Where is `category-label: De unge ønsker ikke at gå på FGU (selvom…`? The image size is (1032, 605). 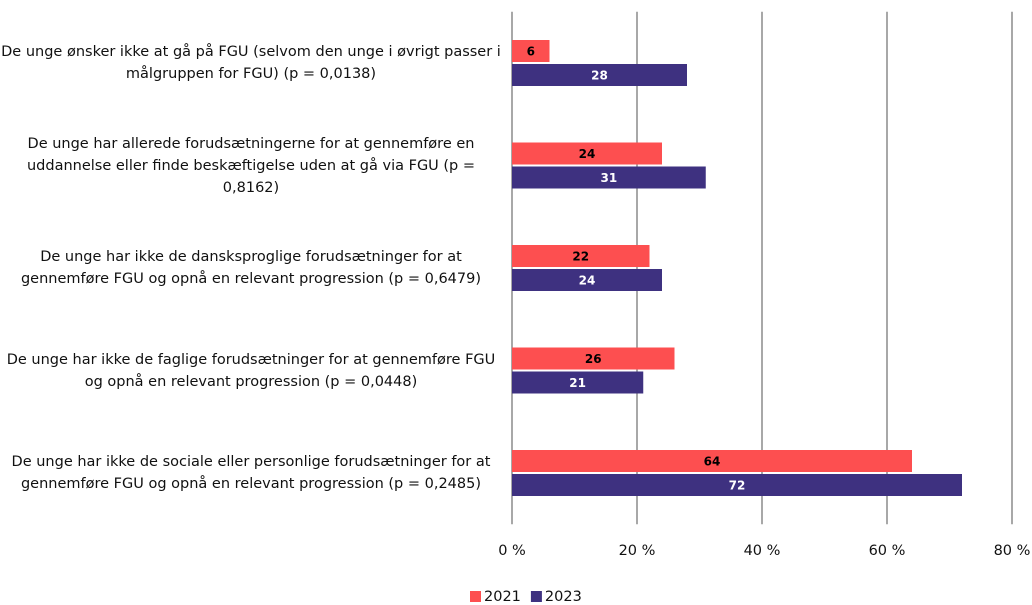 category-label: De unge ønsker ikke at gå på FGU (selvom… is located at coordinates (251, 63).